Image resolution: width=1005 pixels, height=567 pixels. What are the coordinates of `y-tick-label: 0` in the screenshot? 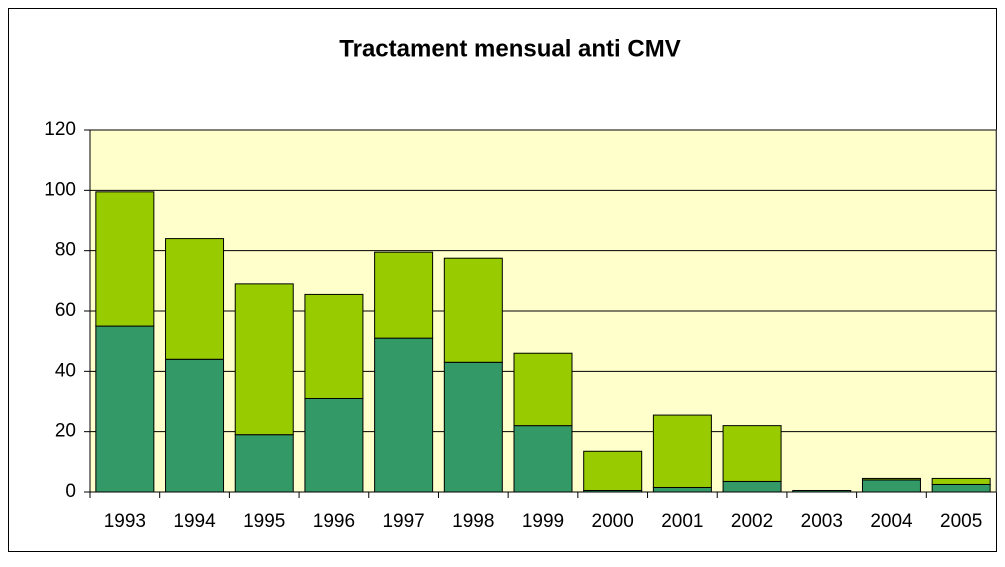 It's located at (70, 491).